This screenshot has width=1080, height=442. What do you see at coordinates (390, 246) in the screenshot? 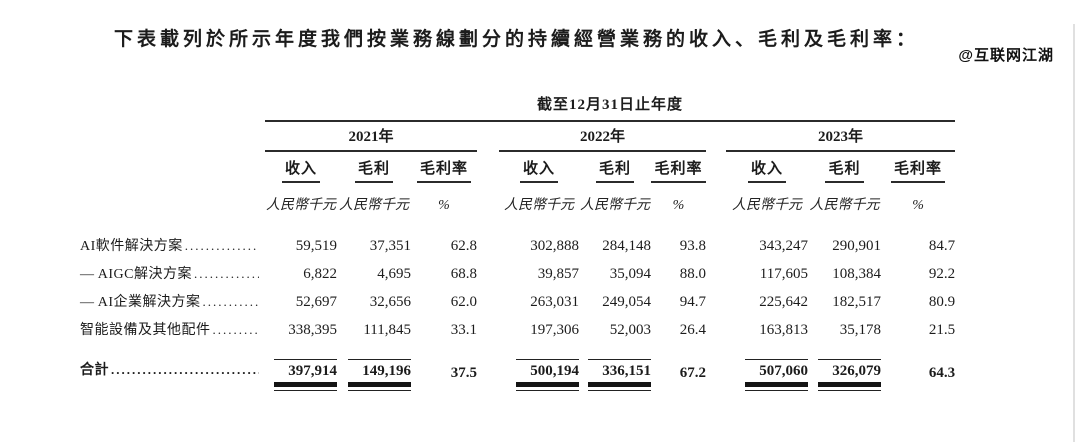
I see `cell-value: 37,351` at bounding box center [390, 246].